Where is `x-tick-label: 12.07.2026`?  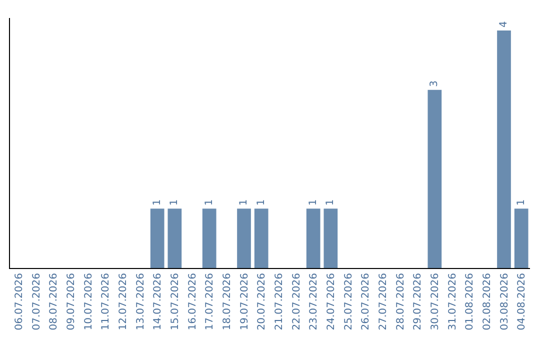
x-tick-label: 12.07.2026 is located at coordinates (123, 301).